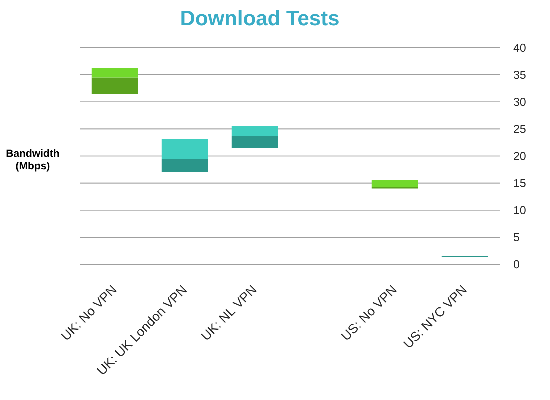  Describe the element at coordinates (520, 48) in the screenshot. I see `y-tick-label: 40` at that location.